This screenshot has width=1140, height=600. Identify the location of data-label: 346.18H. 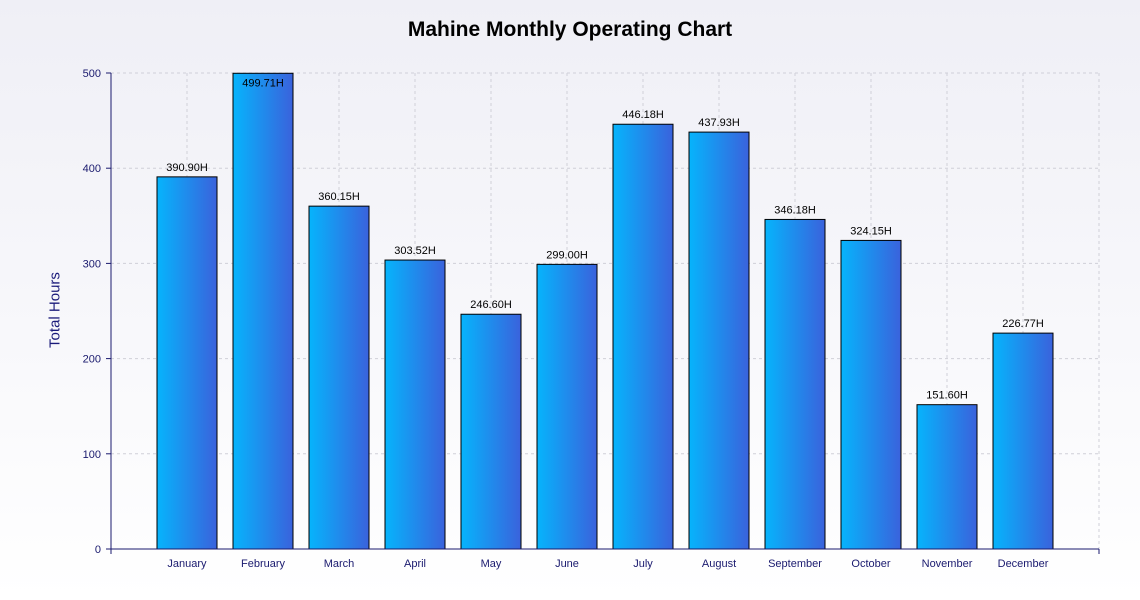
(795, 210).